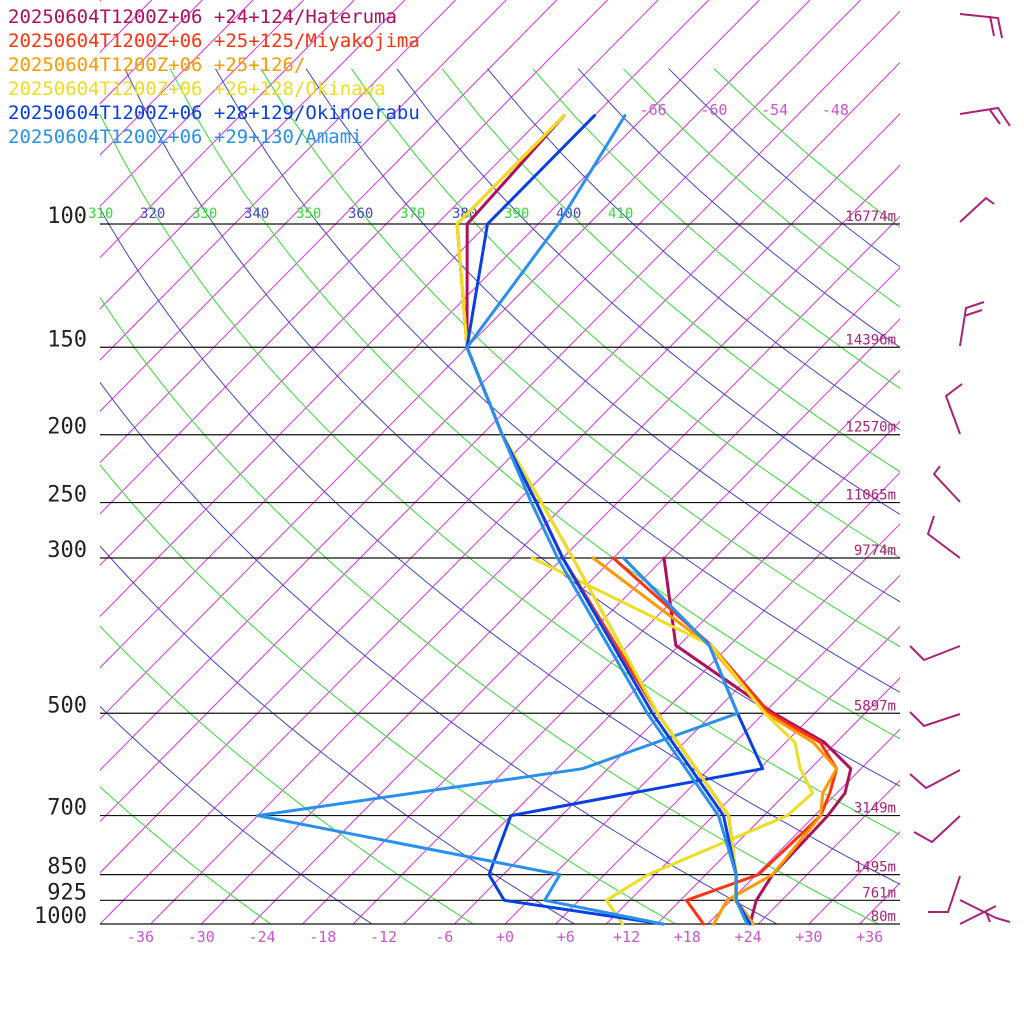  Describe the element at coordinates (383, 937) in the screenshot. I see `temperature-tick-label: -12` at that location.